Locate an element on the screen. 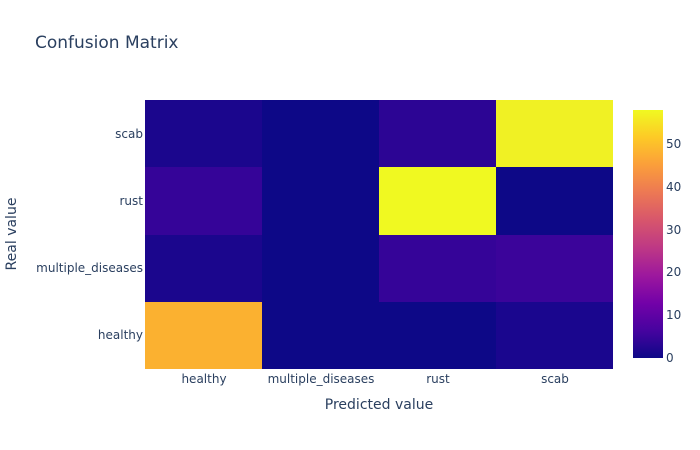 The width and height of the screenshot is (700, 450). cell-rust-multiple-diseases is located at coordinates (320, 201).